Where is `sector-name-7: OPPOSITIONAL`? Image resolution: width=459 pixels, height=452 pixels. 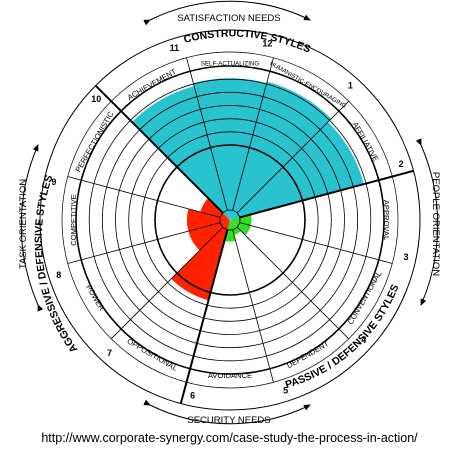 sector-name-7: OPPOSITIONAL is located at coordinates (152, 355).